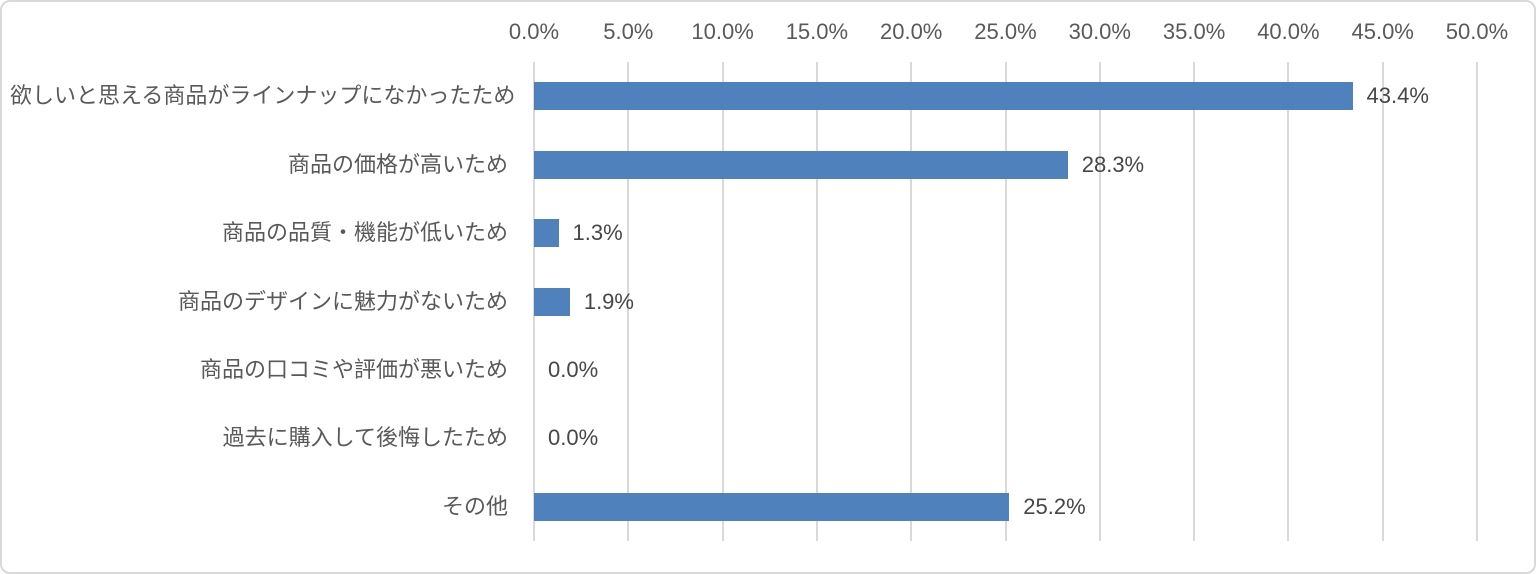  What do you see at coordinates (597, 233) in the screenshot?
I see `value-label: 1.3%` at bounding box center [597, 233].